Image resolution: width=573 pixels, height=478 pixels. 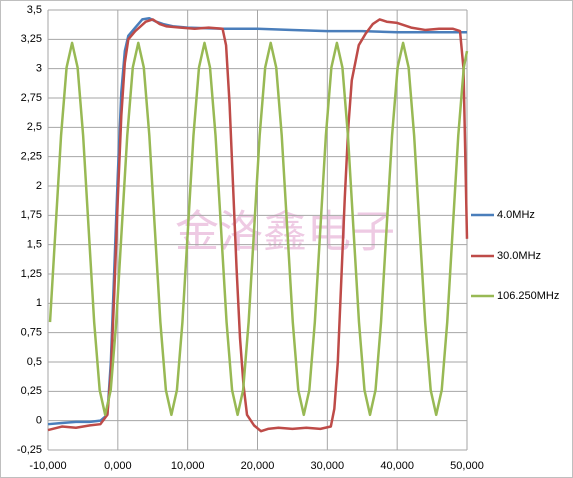 I want to click on y-tick-label: 1,75, so click(x=31, y=215).